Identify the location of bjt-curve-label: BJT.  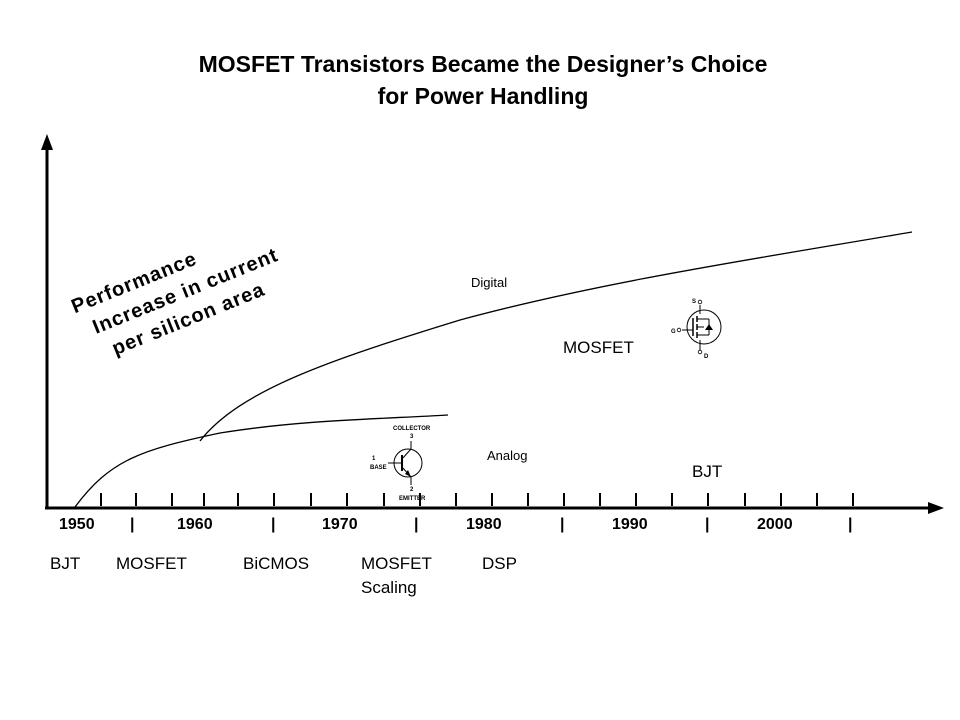
(707, 471).